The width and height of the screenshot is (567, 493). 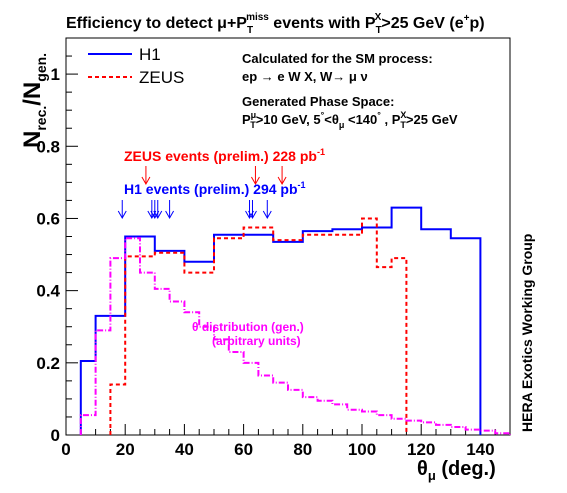 I want to click on h1-events-text: H1 events (prelim.) 294 pb, so click(x=211, y=189).